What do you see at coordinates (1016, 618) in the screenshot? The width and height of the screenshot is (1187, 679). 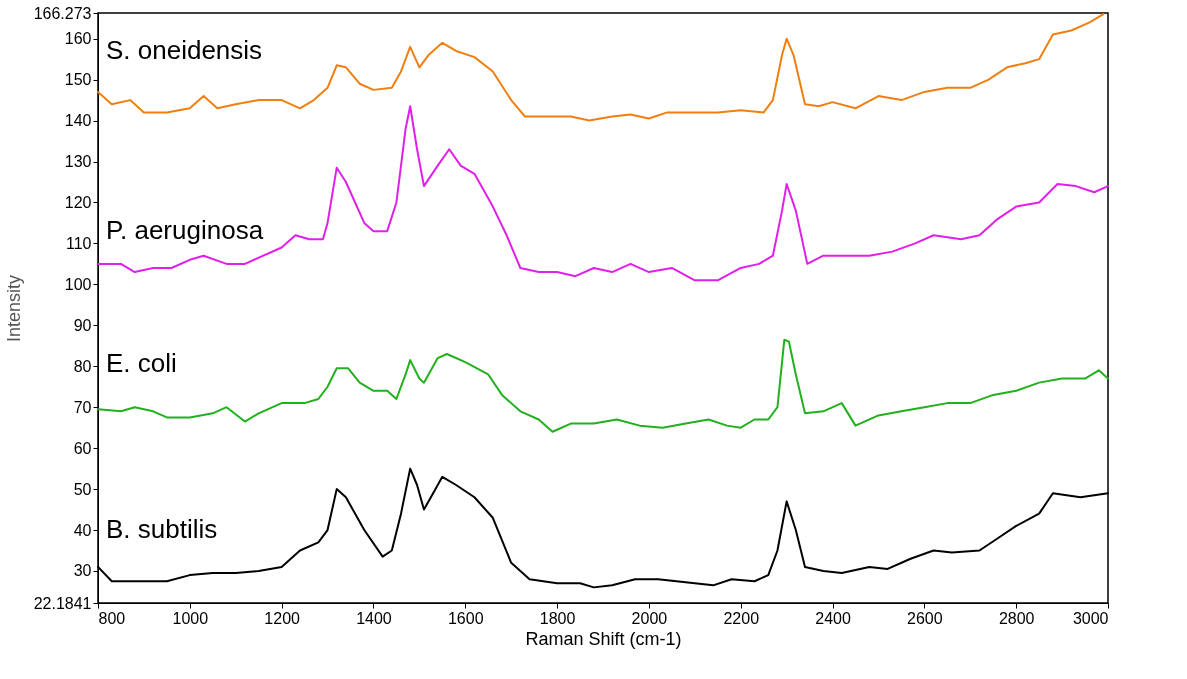 I see `x-tick-label: 2800` at bounding box center [1016, 618].